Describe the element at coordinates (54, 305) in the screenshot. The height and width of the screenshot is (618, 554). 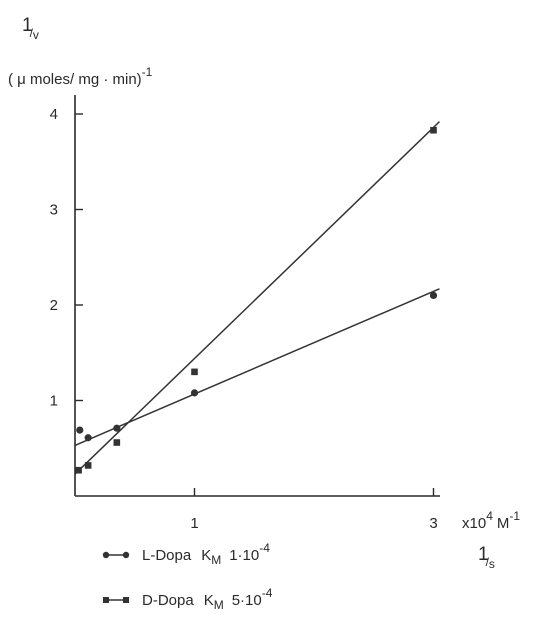
I see `y-tick-label-2: 2` at that location.